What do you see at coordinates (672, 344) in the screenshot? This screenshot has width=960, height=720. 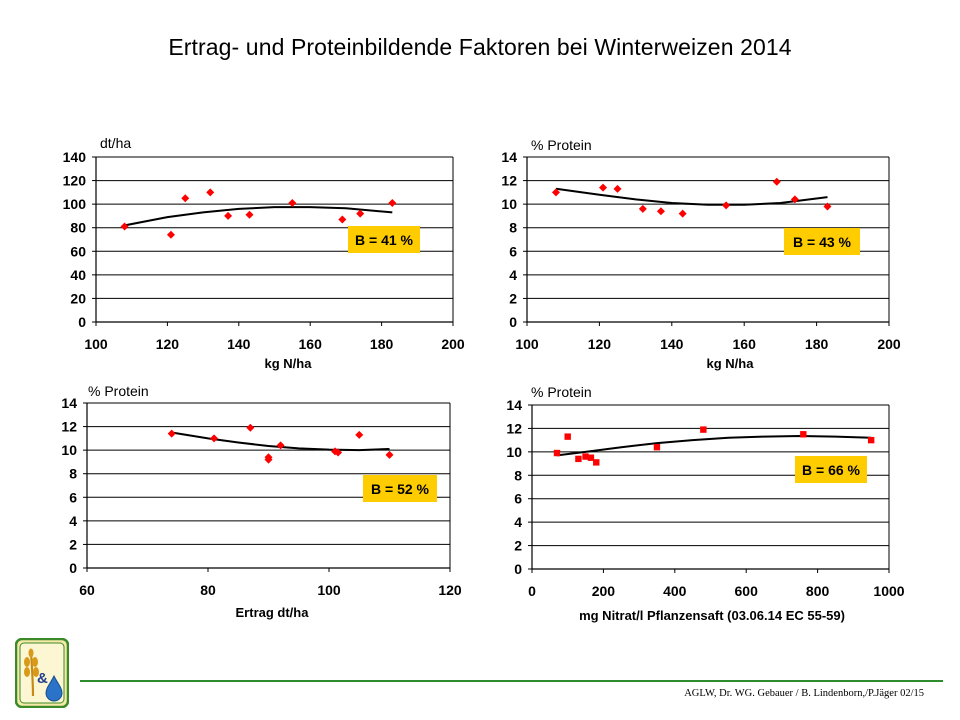 I see `x-tick-label: 140` at bounding box center [672, 344].